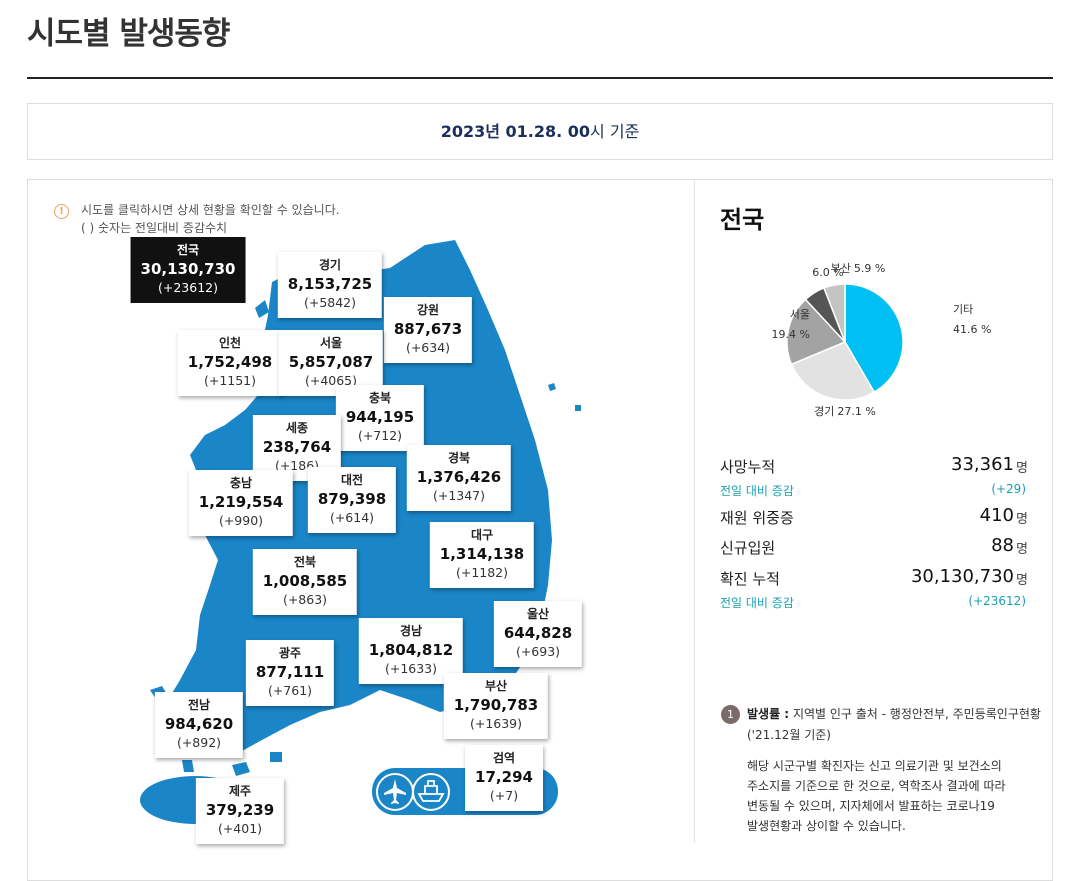 The width and height of the screenshot is (1080, 881). I want to click on region-name: 제주, so click(240, 791).